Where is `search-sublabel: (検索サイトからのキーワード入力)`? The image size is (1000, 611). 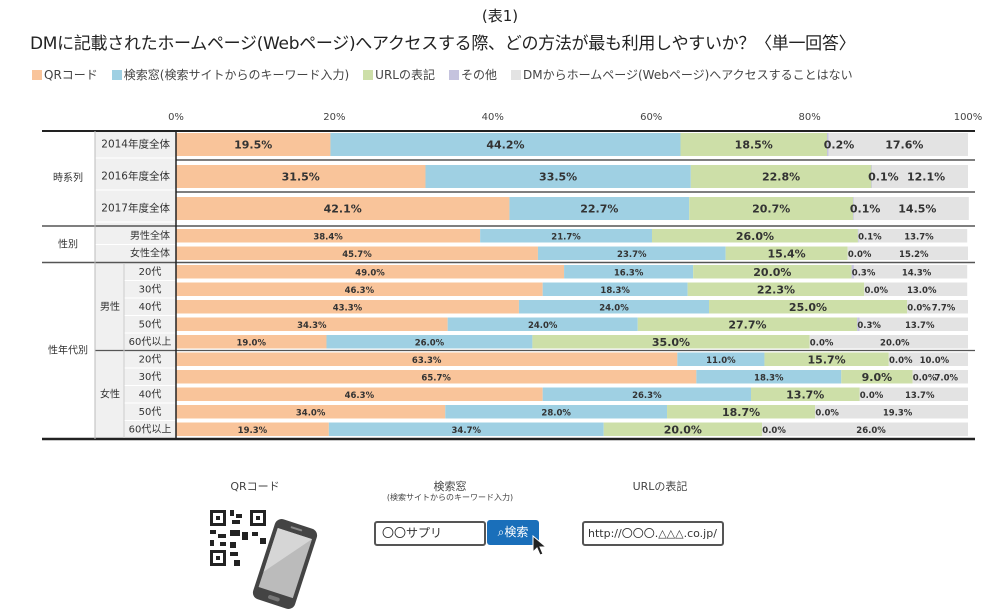
search-sublabel: (検索サイトからのキーワード入力) is located at coordinates (450, 497).